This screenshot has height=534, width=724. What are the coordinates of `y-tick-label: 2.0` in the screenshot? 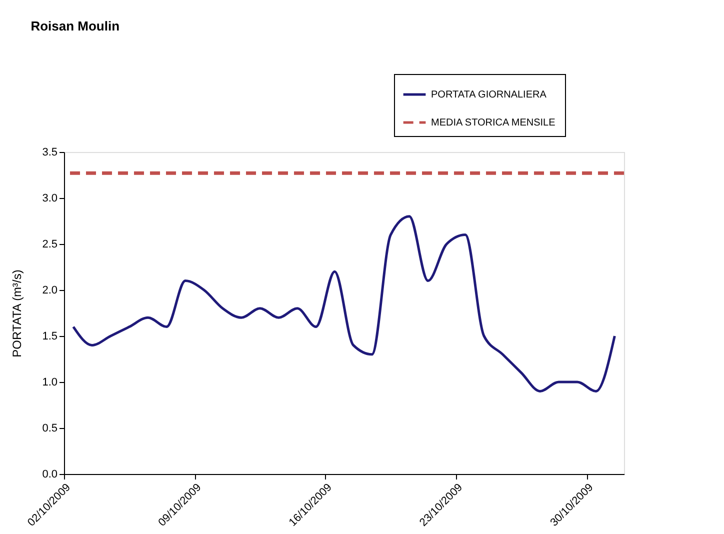 It's located at (50, 290).